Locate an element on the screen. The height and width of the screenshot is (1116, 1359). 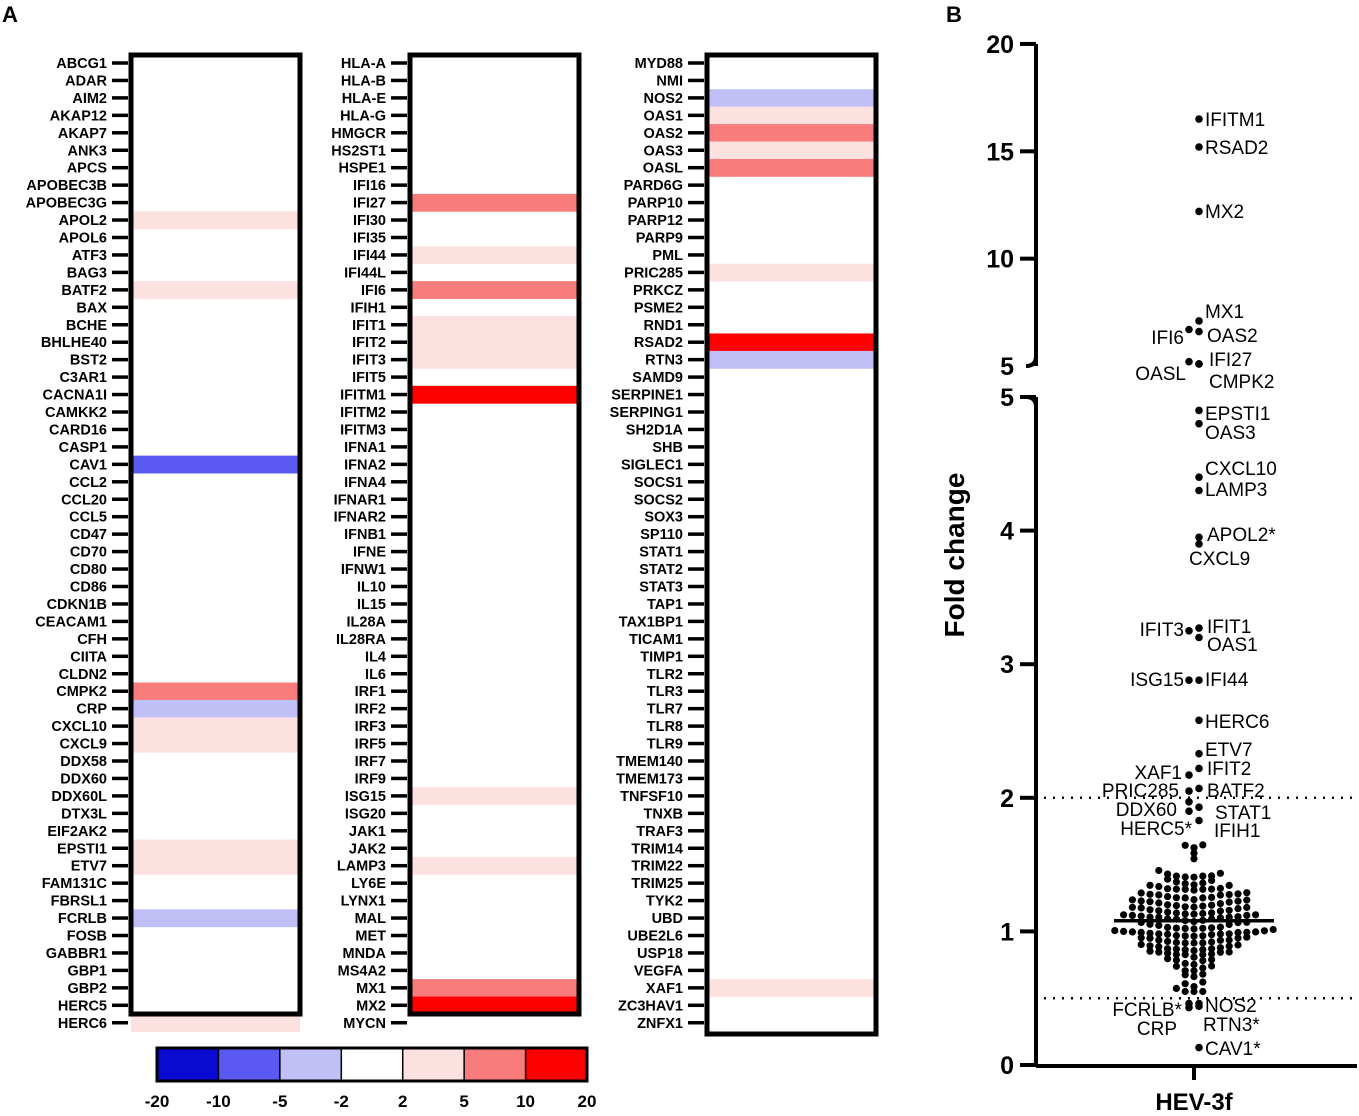
gene-label-ifna1: IFNA1 is located at coordinates (365, 448).